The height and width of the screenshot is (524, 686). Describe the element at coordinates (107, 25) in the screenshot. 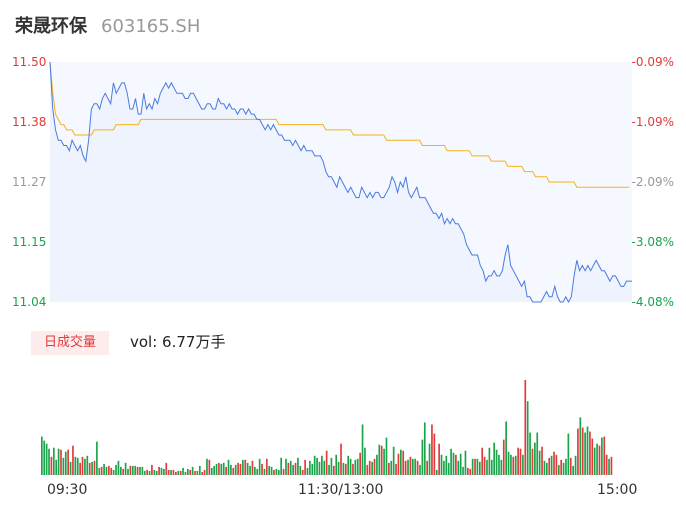

I see `stock-header: 荣晟环保 603165.SH` at that location.